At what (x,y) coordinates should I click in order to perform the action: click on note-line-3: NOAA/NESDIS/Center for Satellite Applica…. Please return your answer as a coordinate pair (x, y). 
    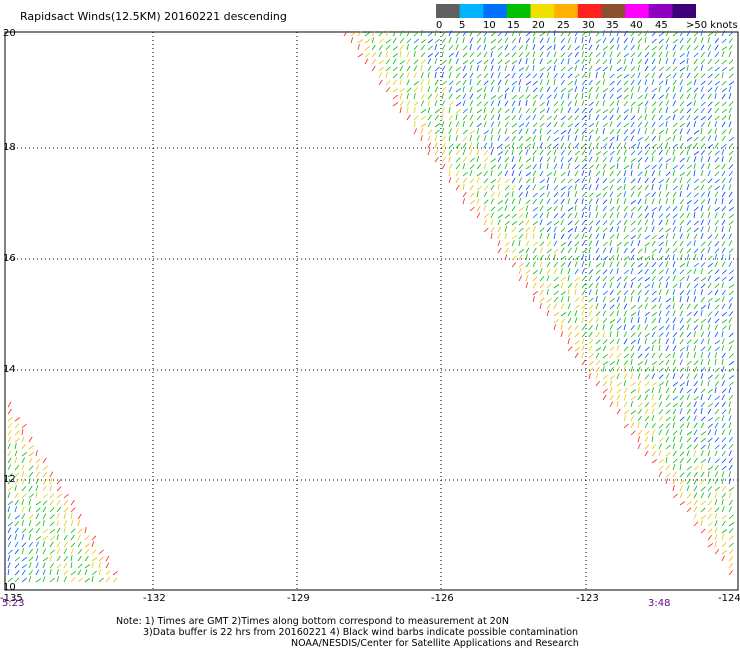
    Looking at the image, I should click on (435, 643).